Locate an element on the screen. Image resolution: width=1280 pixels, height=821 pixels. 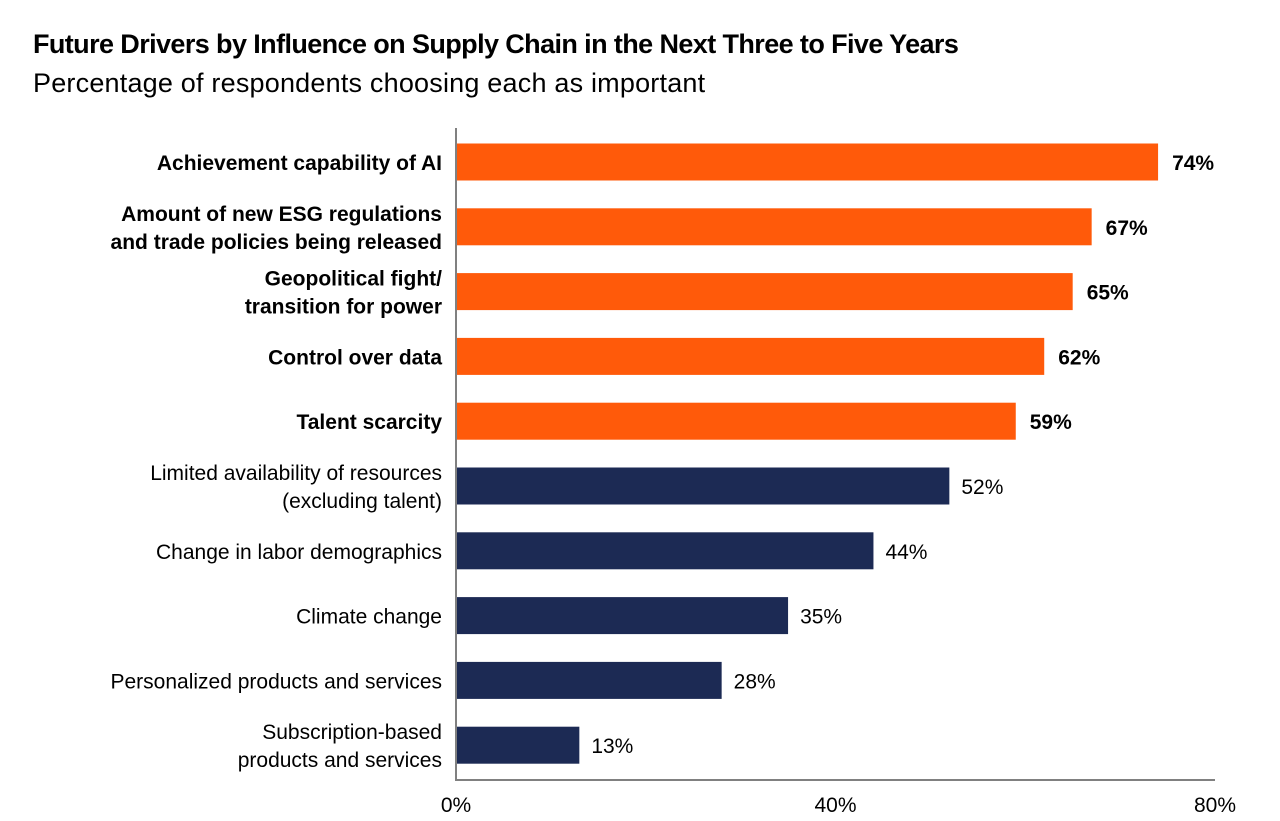
category-label-line: Achievement capability of AI is located at coordinates (299, 163).